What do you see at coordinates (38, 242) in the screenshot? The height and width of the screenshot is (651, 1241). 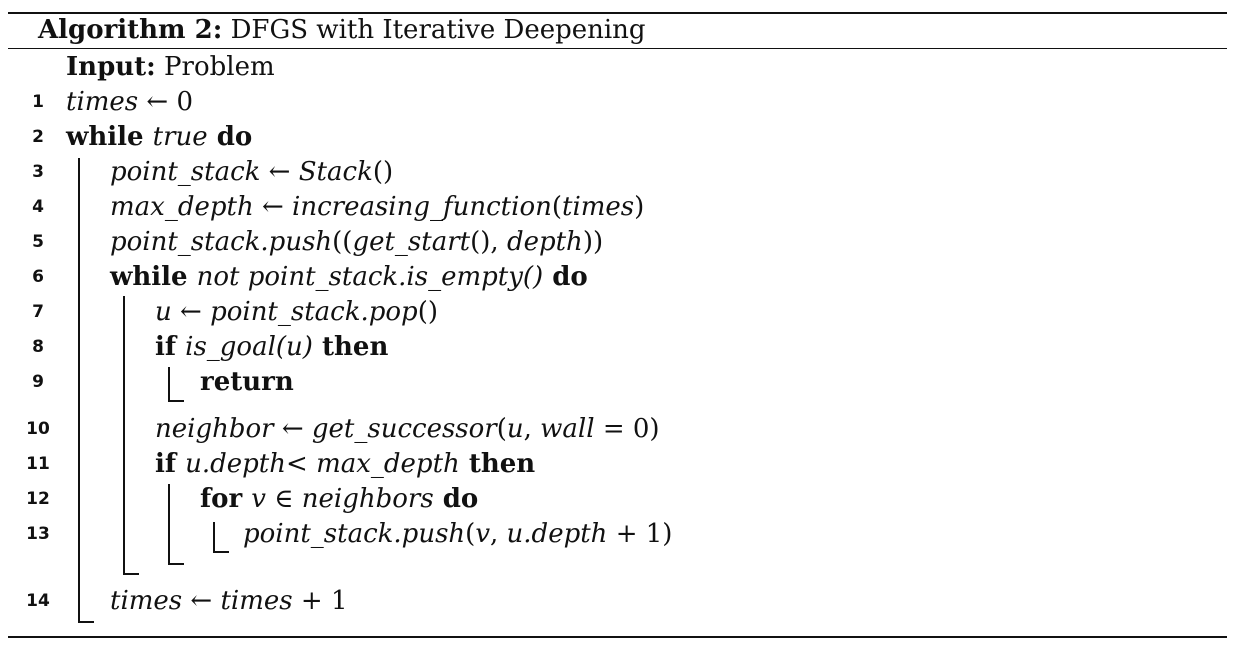 I see `line-number: 5` at bounding box center [38, 242].